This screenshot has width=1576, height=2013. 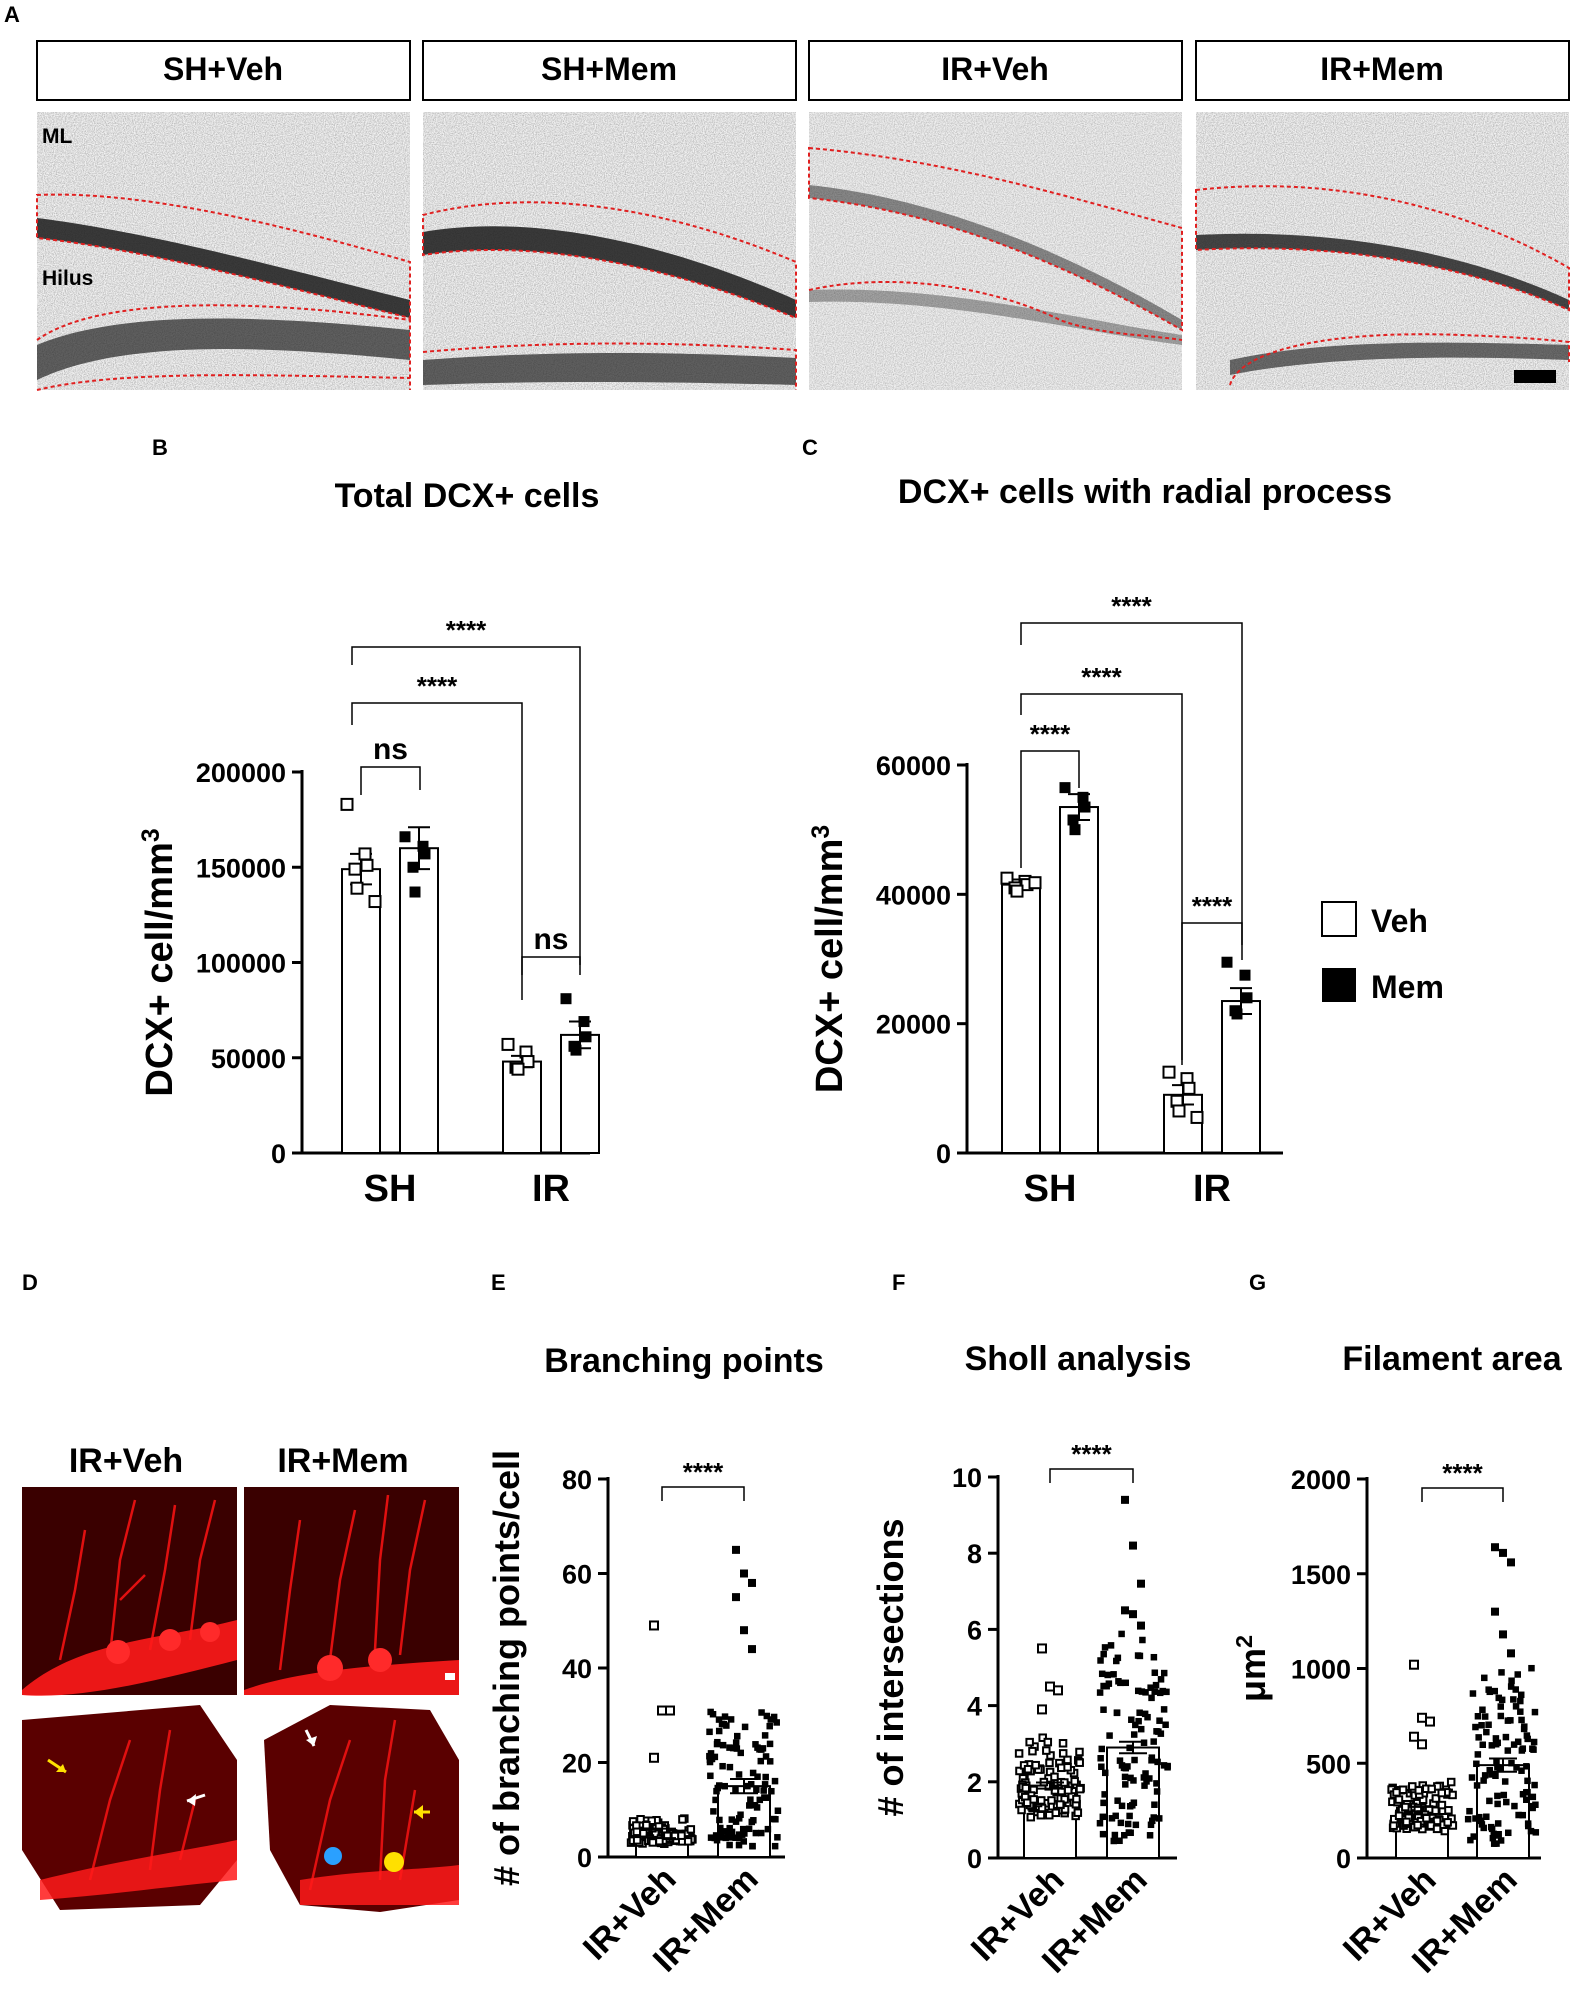 What do you see at coordinates (810, 447) in the screenshot?
I see `panel-letter-c: C` at bounding box center [810, 447].